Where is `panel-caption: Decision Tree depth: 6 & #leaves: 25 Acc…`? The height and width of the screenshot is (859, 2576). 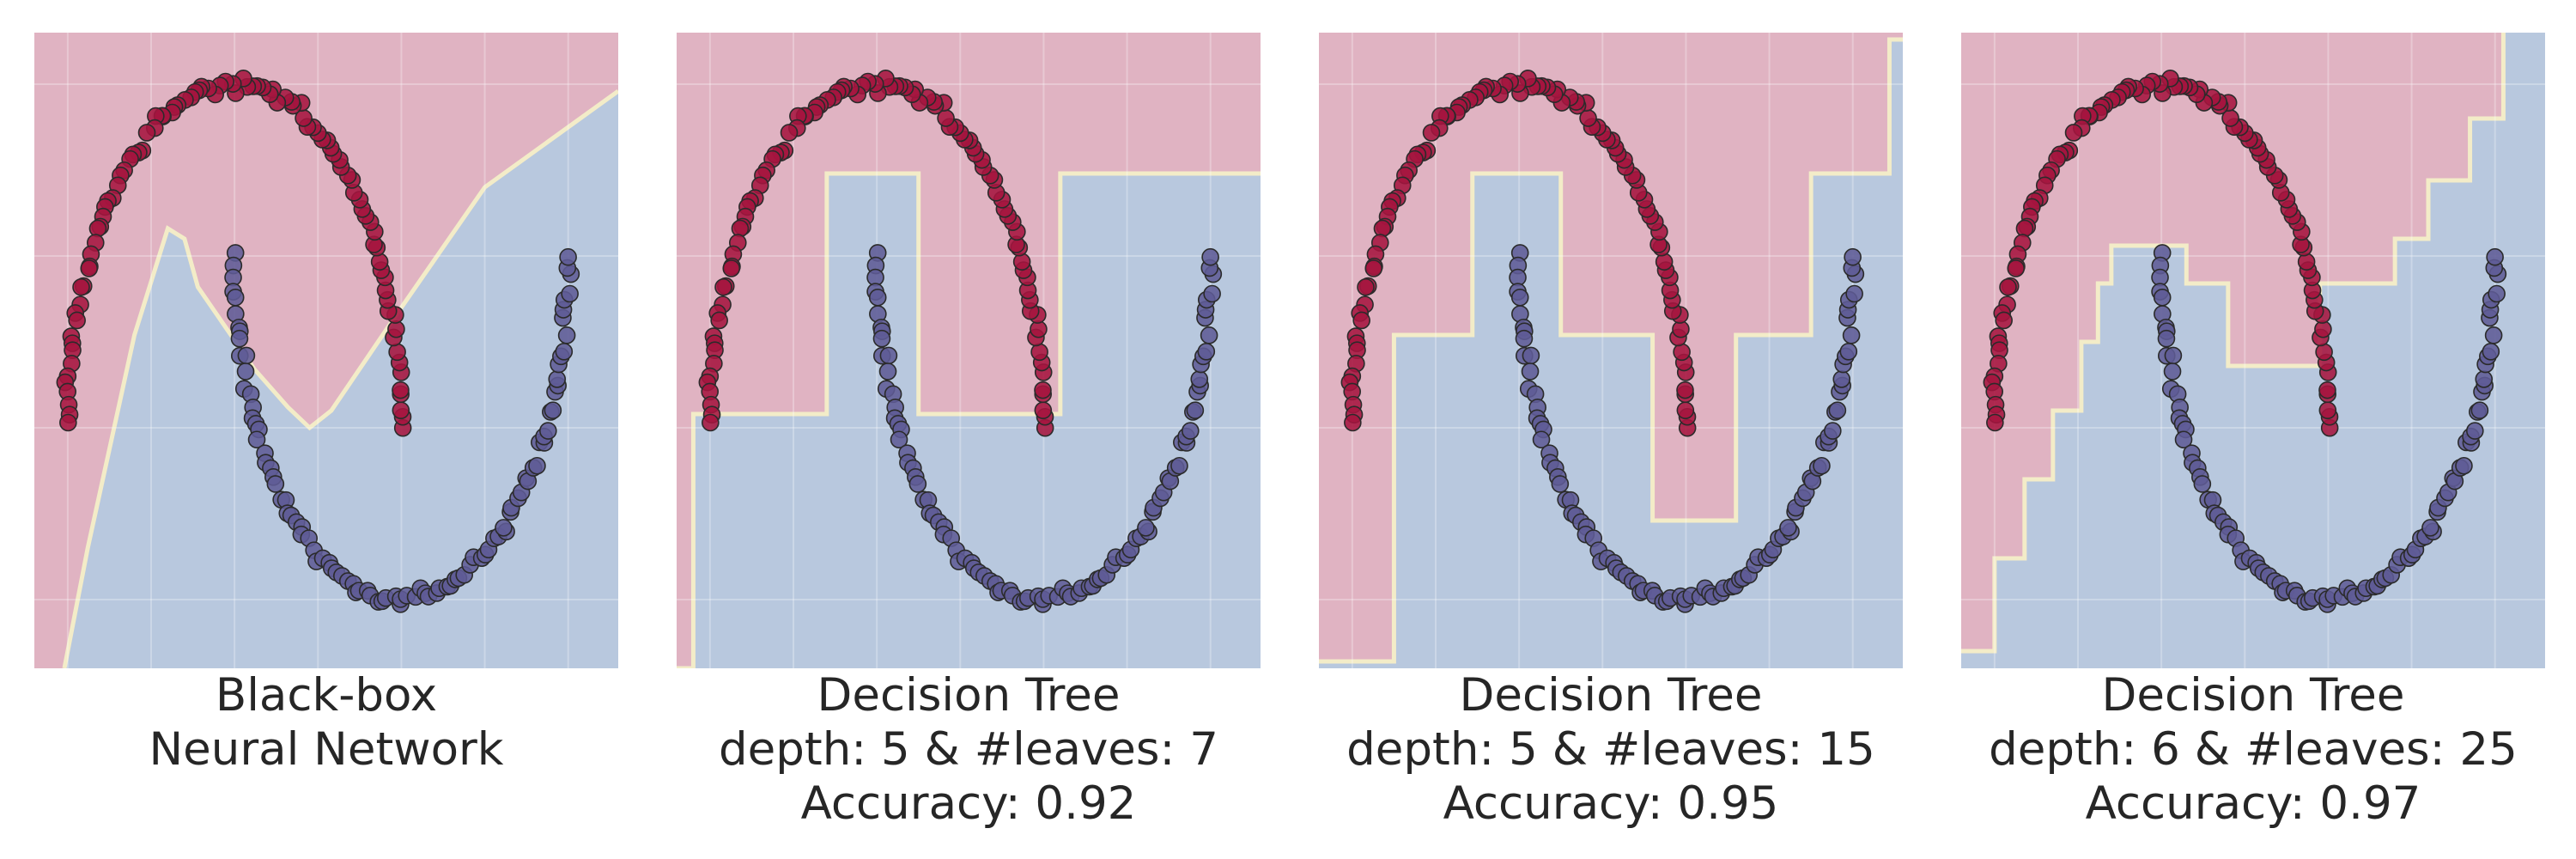
panel-caption: Decision Tree depth: 6 & #leaves: 25 Acc… is located at coordinates (2251, 750).